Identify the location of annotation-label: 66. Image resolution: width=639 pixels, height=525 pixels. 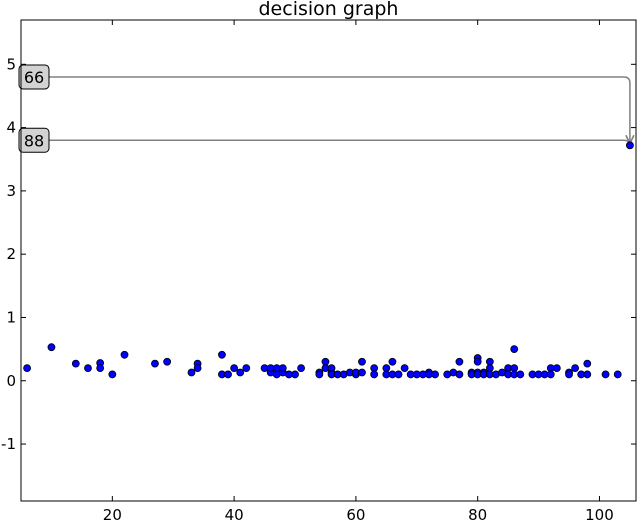
(34, 77).